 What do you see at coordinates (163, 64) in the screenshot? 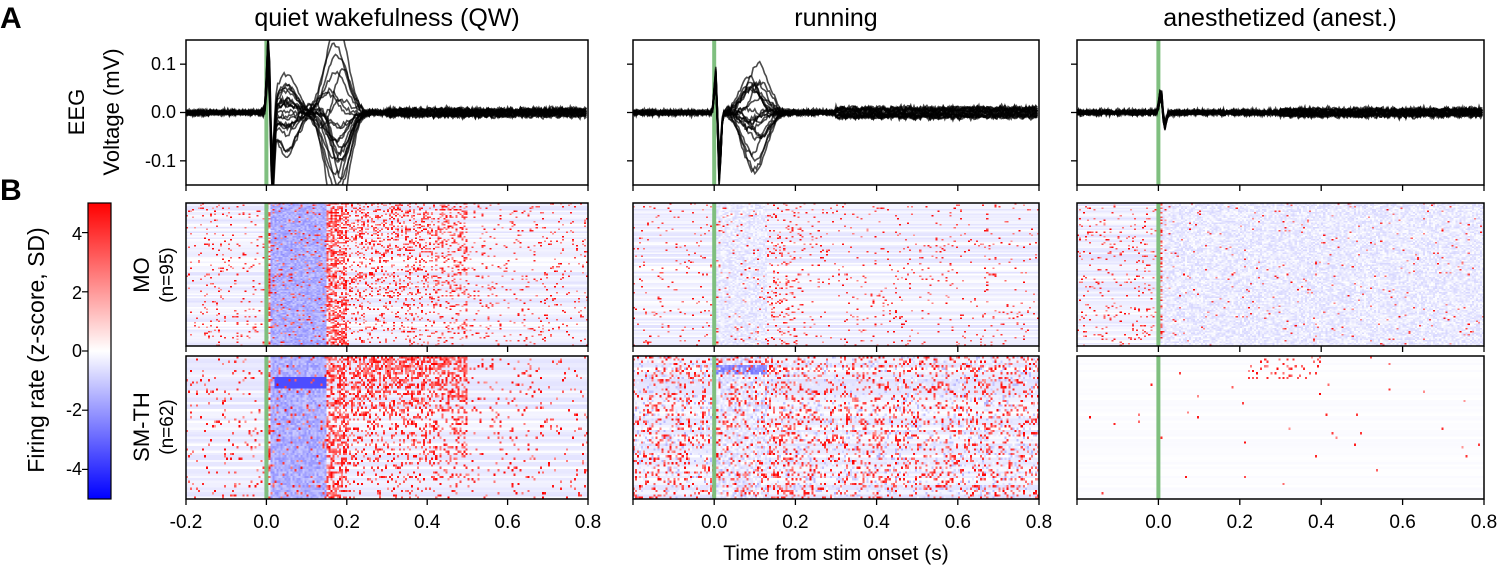
I see `eeg-ytick-label-0.1: 0.1` at bounding box center [163, 64].